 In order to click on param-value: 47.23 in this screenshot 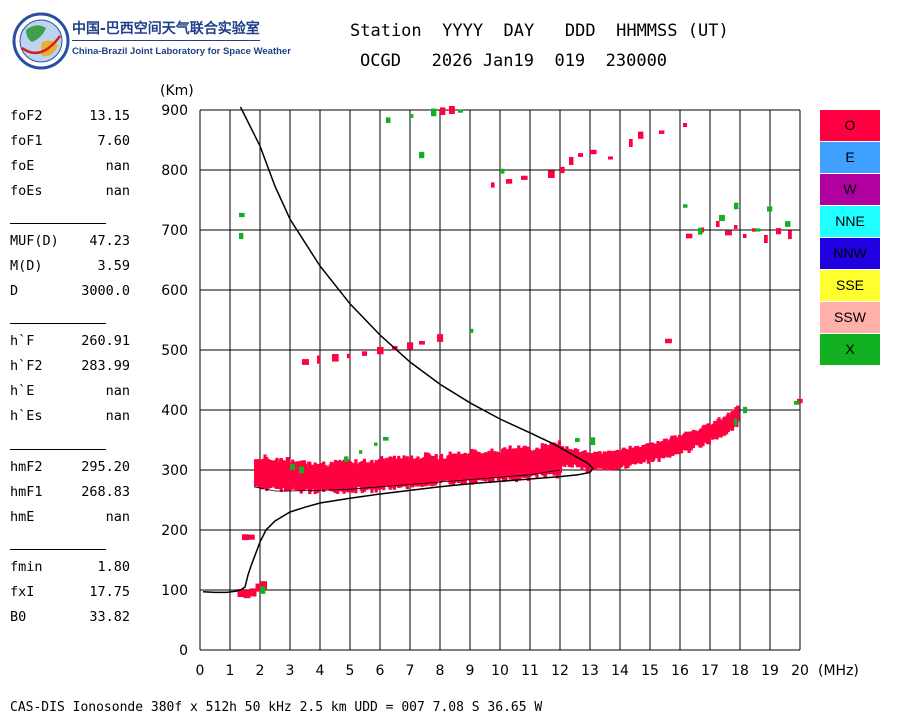, I will do `click(109, 241)`.